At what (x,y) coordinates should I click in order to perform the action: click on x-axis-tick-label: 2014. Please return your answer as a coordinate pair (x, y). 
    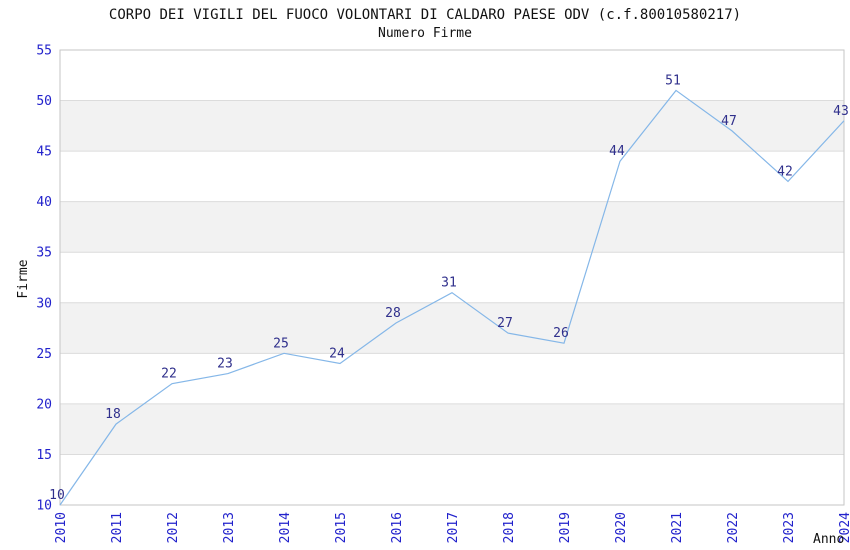
    Looking at the image, I should click on (285, 527).